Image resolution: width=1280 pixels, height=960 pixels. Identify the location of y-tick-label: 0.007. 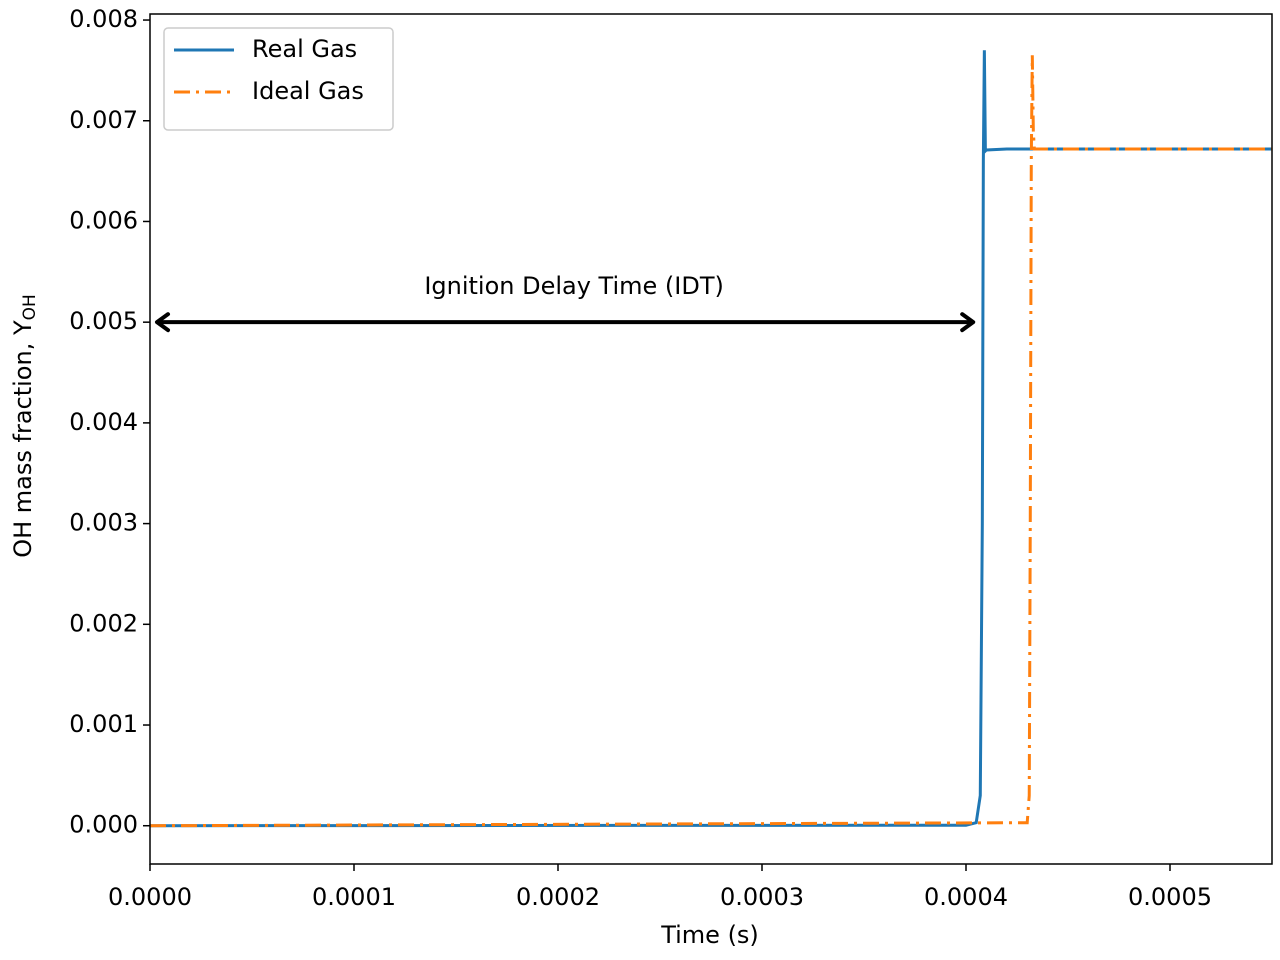
(103, 120).